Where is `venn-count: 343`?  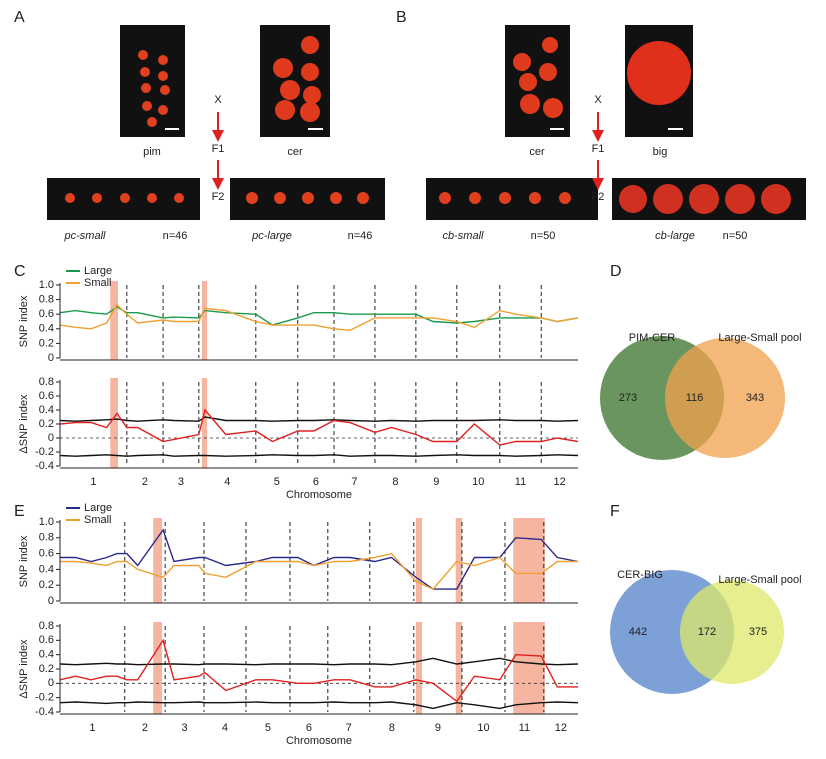 venn-count: 343 is located at coordinates (755, 398).